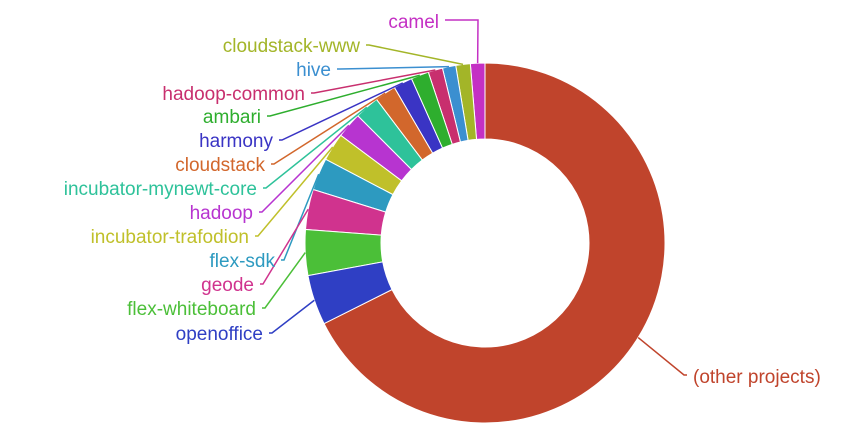 The image size is (854, 423). What do you see at coordinates (413, 22) in the screenshot?
I see `label-camel: camel` at bounding box center [413, 22].